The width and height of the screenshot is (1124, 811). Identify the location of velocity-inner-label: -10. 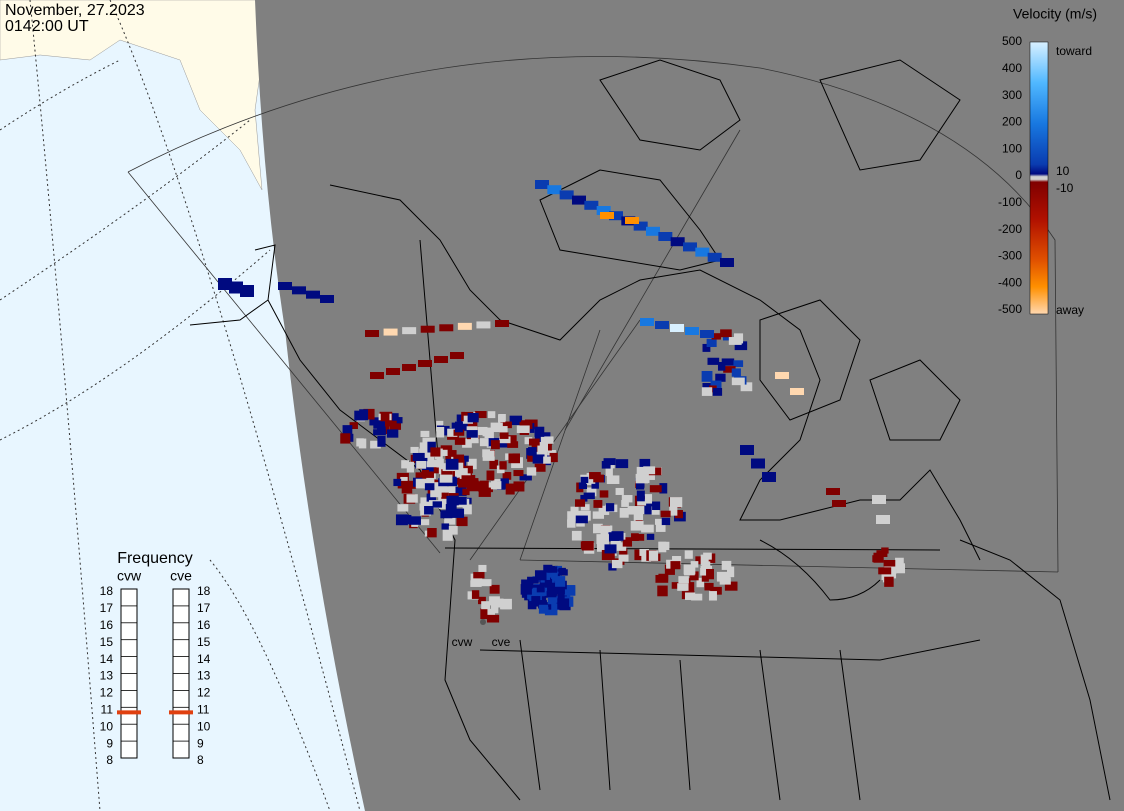
(1065, 188).